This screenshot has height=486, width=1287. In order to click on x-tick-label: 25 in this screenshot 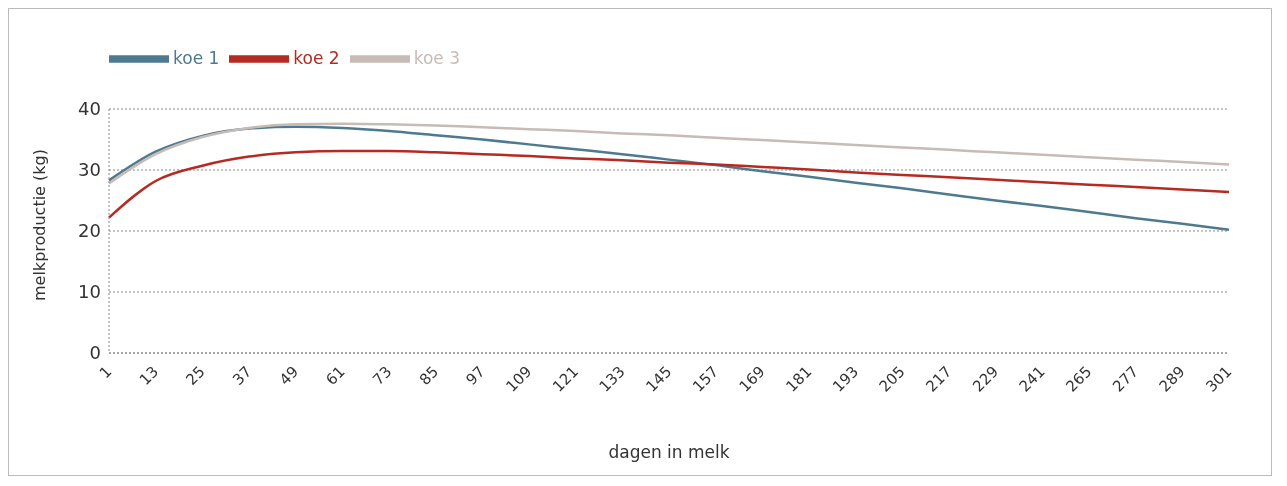, I will do `click(195, 375)`.